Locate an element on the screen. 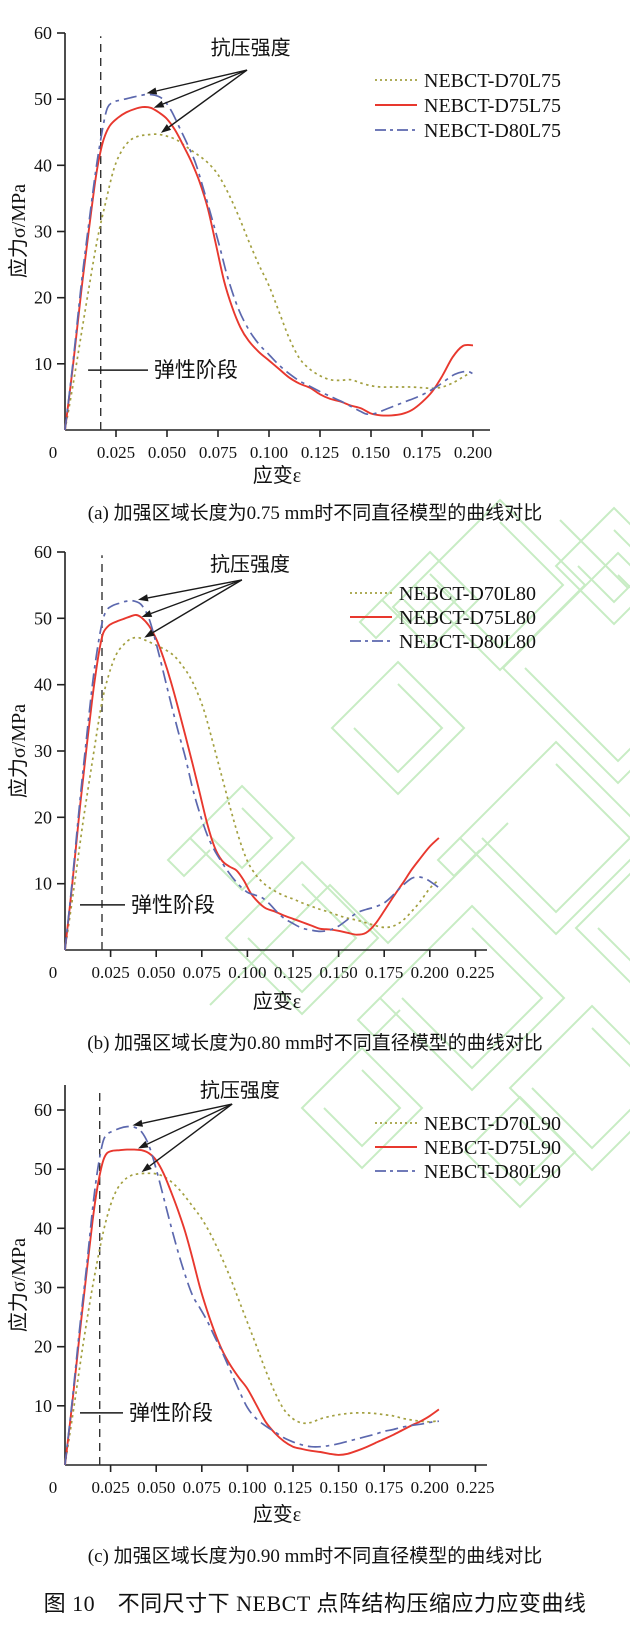 This screenshot has width=630, height=1634. legend-label: NEBCT-D75L80 is located at coordinates (467, 618).